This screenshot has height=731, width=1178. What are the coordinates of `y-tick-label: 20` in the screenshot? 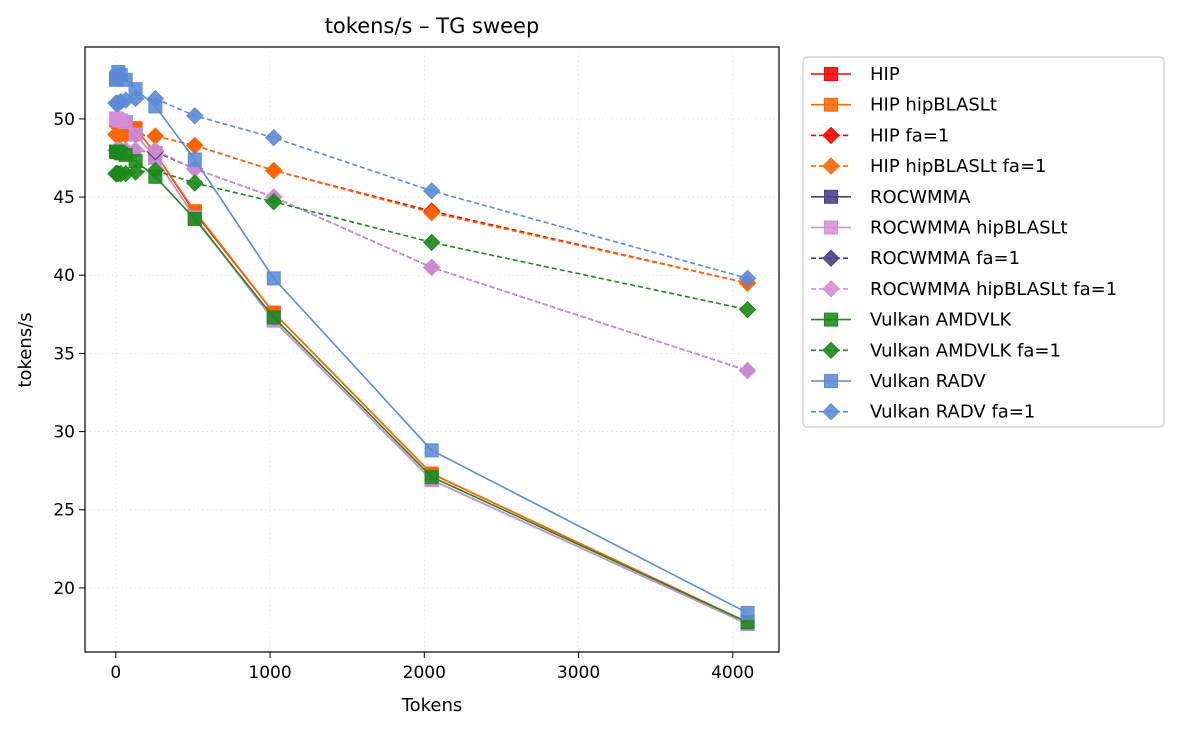 It's located at (64, 589).